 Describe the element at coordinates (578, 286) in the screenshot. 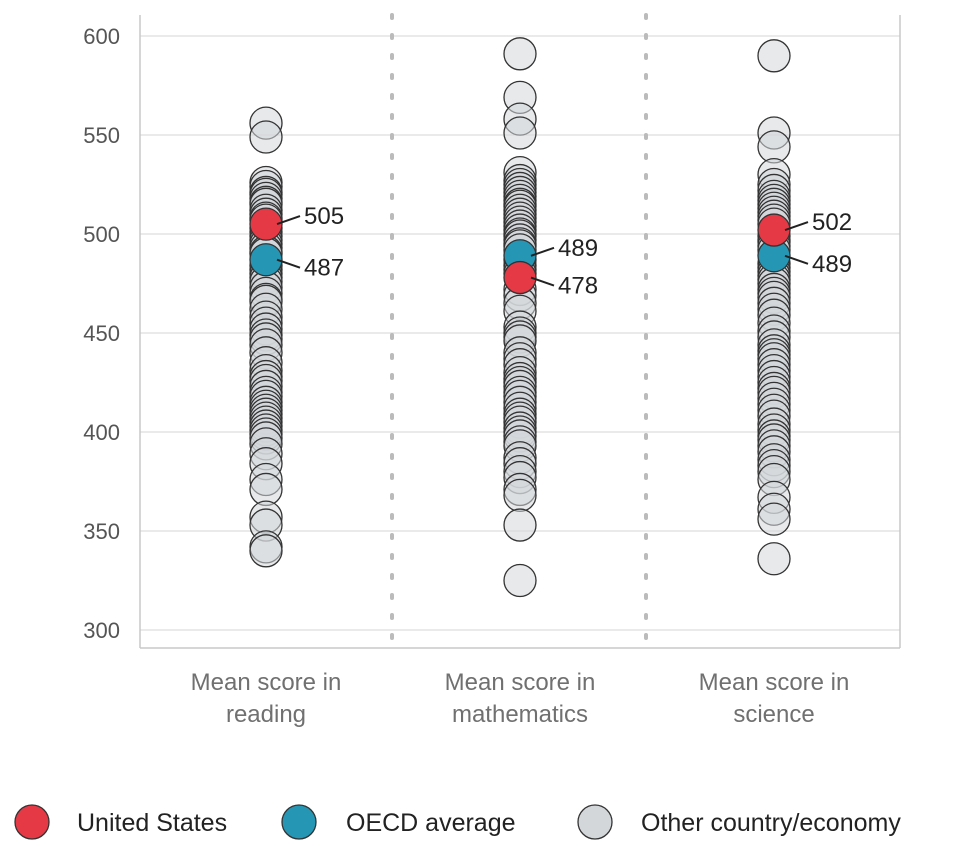

I see `us-value-label: 478` at that location.